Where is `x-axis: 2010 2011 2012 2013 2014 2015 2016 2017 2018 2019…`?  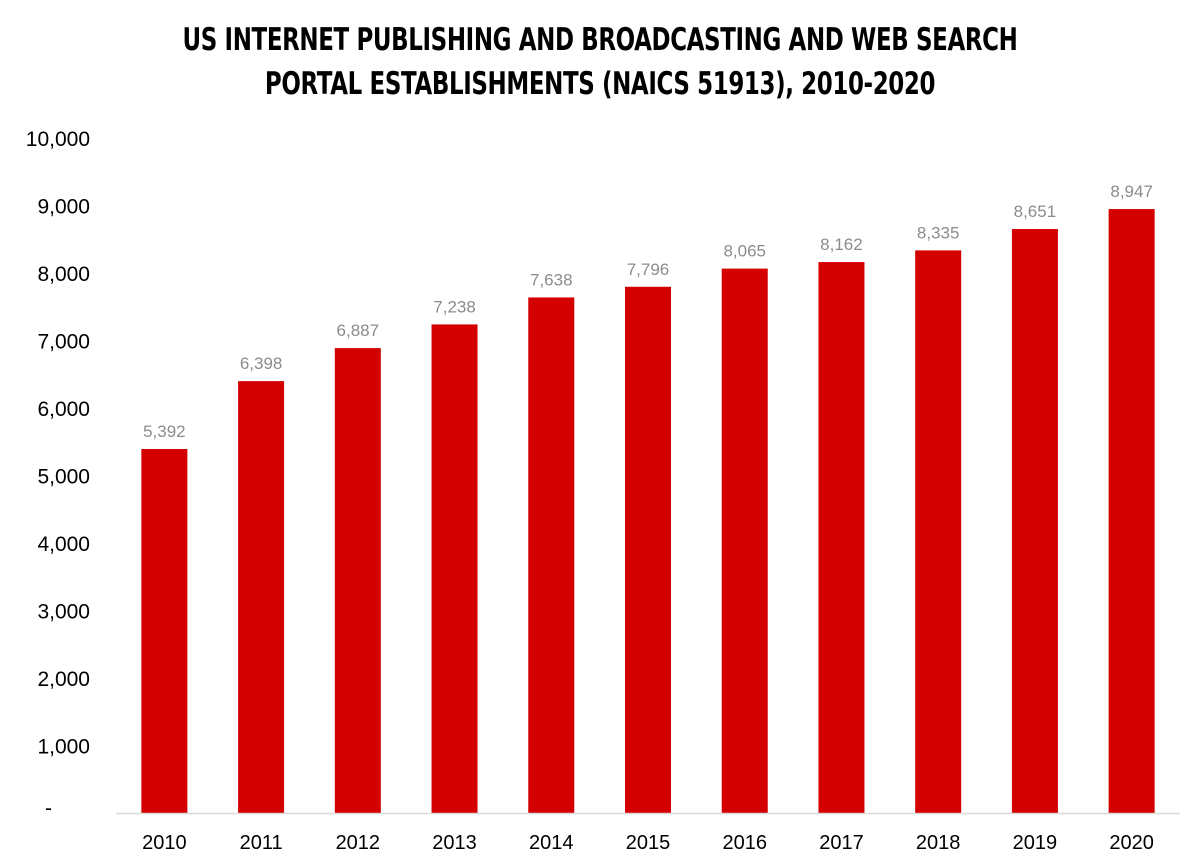
x-axis: 2010 2011 2012 2013 2014 2015 2016 2017 2018 2019… is located at coordinates (648, 833).